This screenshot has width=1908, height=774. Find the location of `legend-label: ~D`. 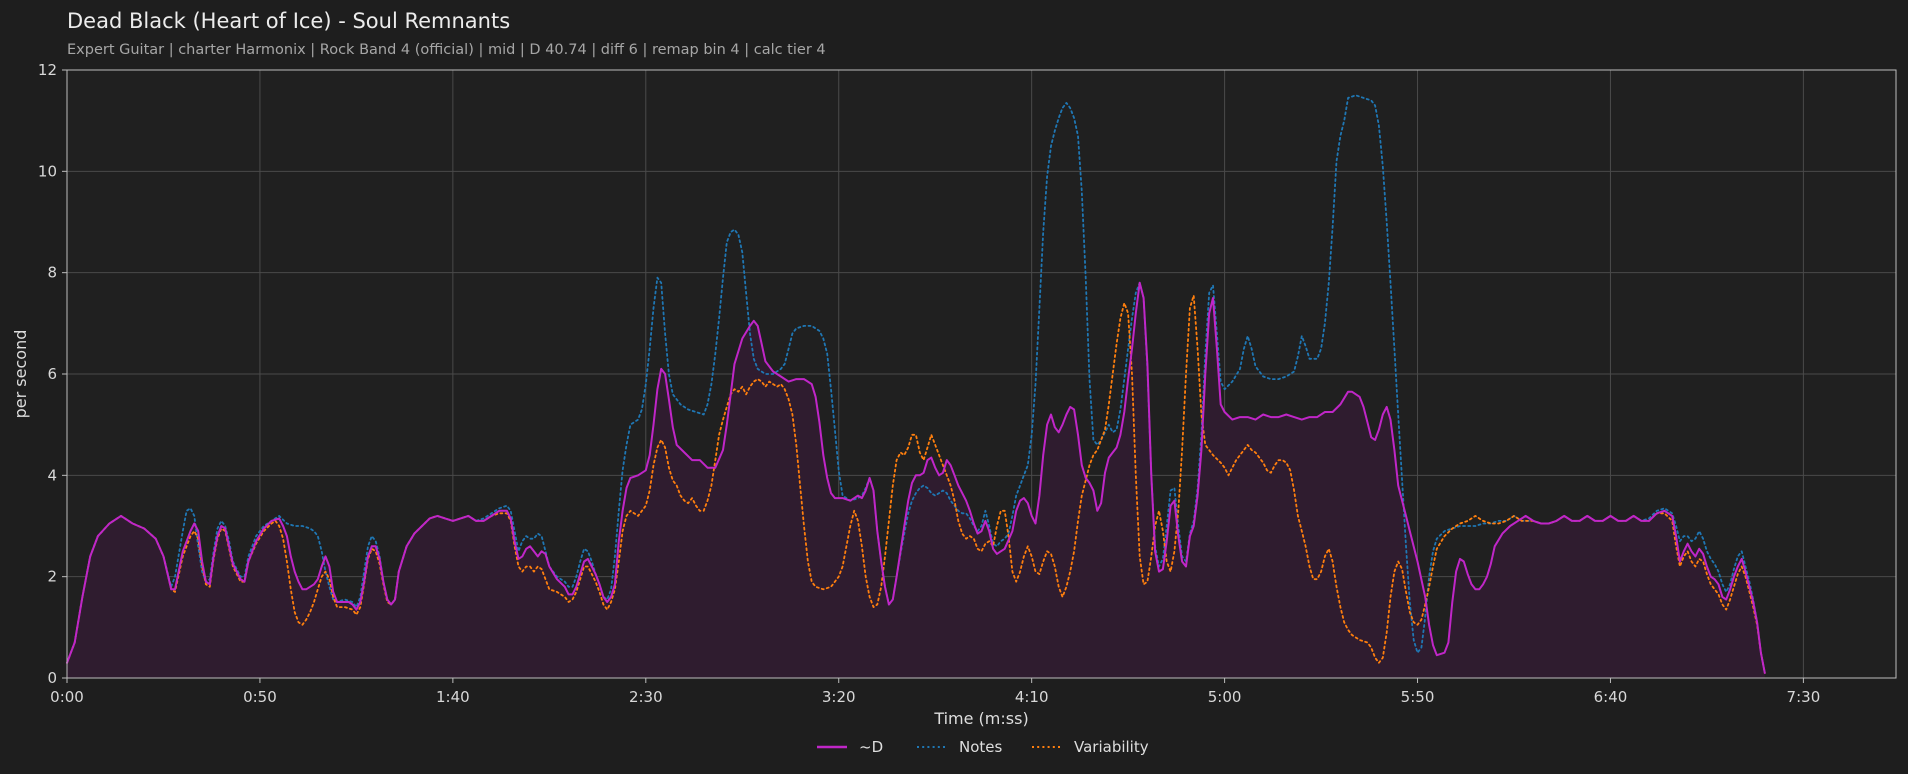

legend-label: ~D is located at coordinates (871, 747).